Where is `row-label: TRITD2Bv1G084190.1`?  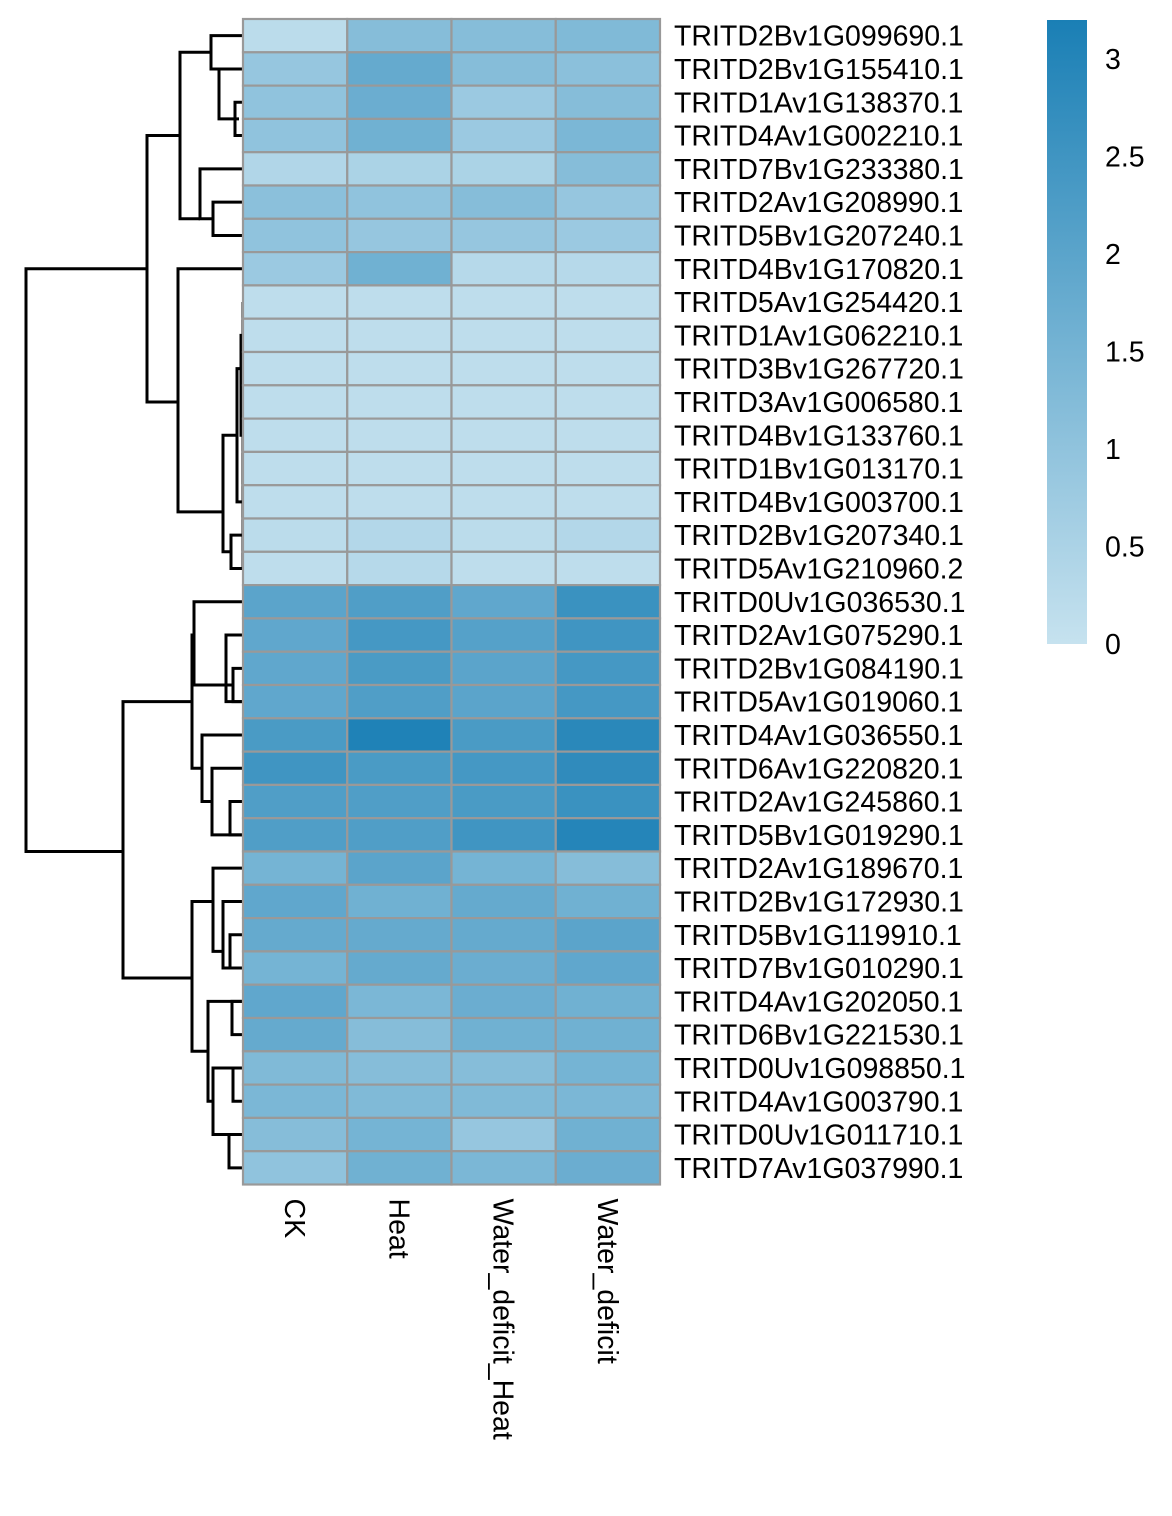 row-label: TRITD2Bv1G084190.1 is located at coordinates (819, 669).